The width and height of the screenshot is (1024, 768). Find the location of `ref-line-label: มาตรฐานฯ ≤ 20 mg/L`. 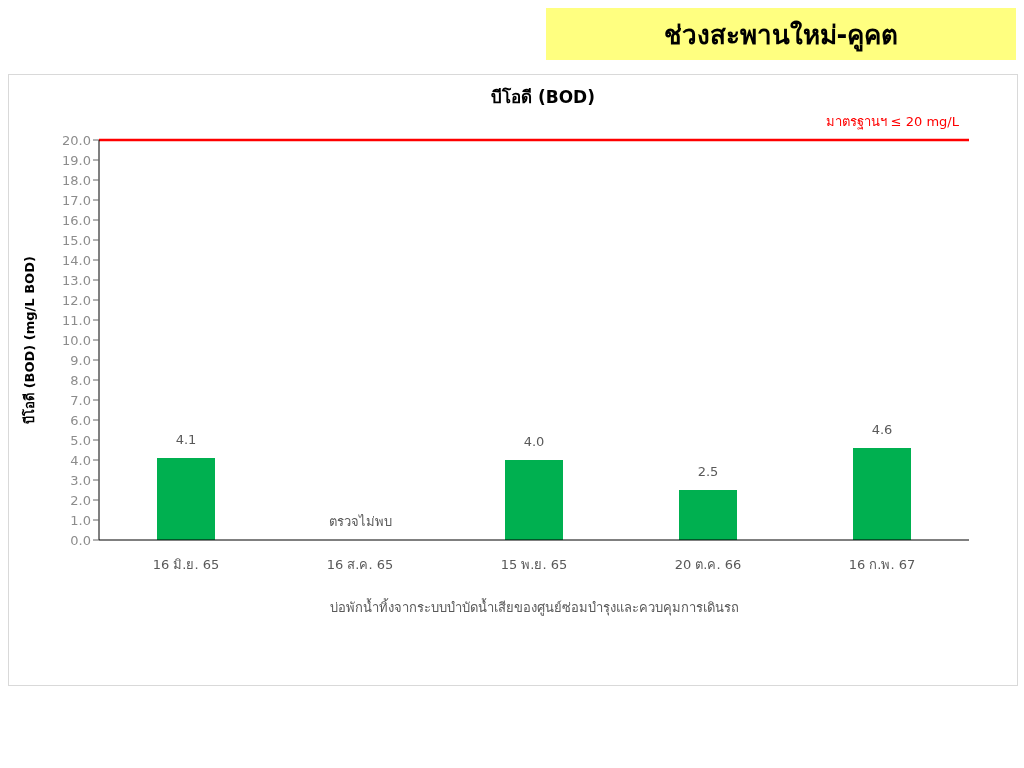

ref-line-label: มาตรฐานฯ ≤ 20 mg/L is located at coordinates (892, 122).